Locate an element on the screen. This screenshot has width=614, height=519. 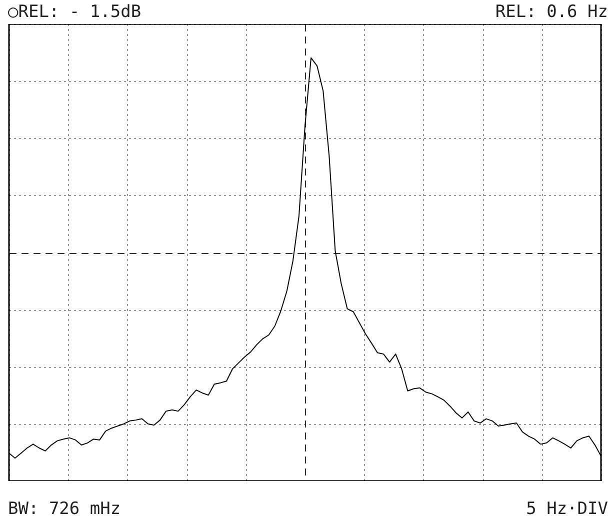
text: BW: 726 mHz is located at coordinates (64, 508).